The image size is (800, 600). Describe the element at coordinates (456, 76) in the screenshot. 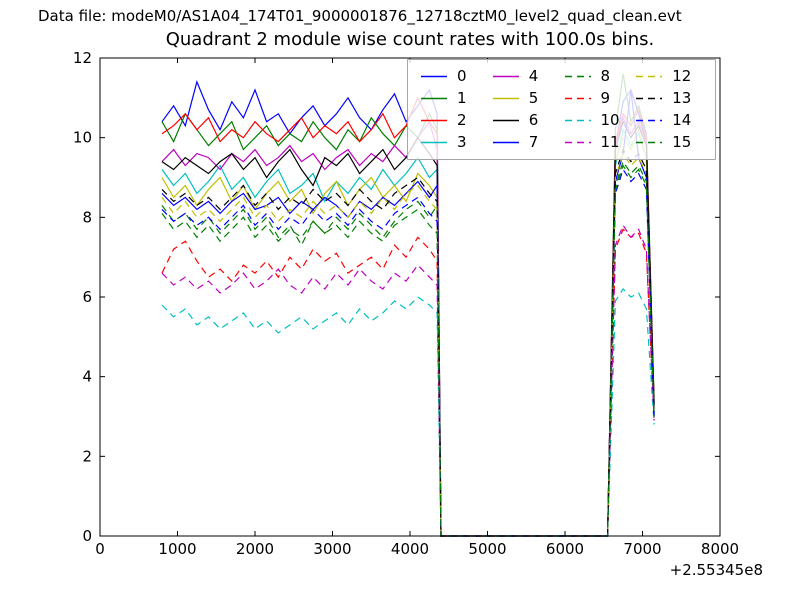

I see `legend-item-0: 0` at that location.